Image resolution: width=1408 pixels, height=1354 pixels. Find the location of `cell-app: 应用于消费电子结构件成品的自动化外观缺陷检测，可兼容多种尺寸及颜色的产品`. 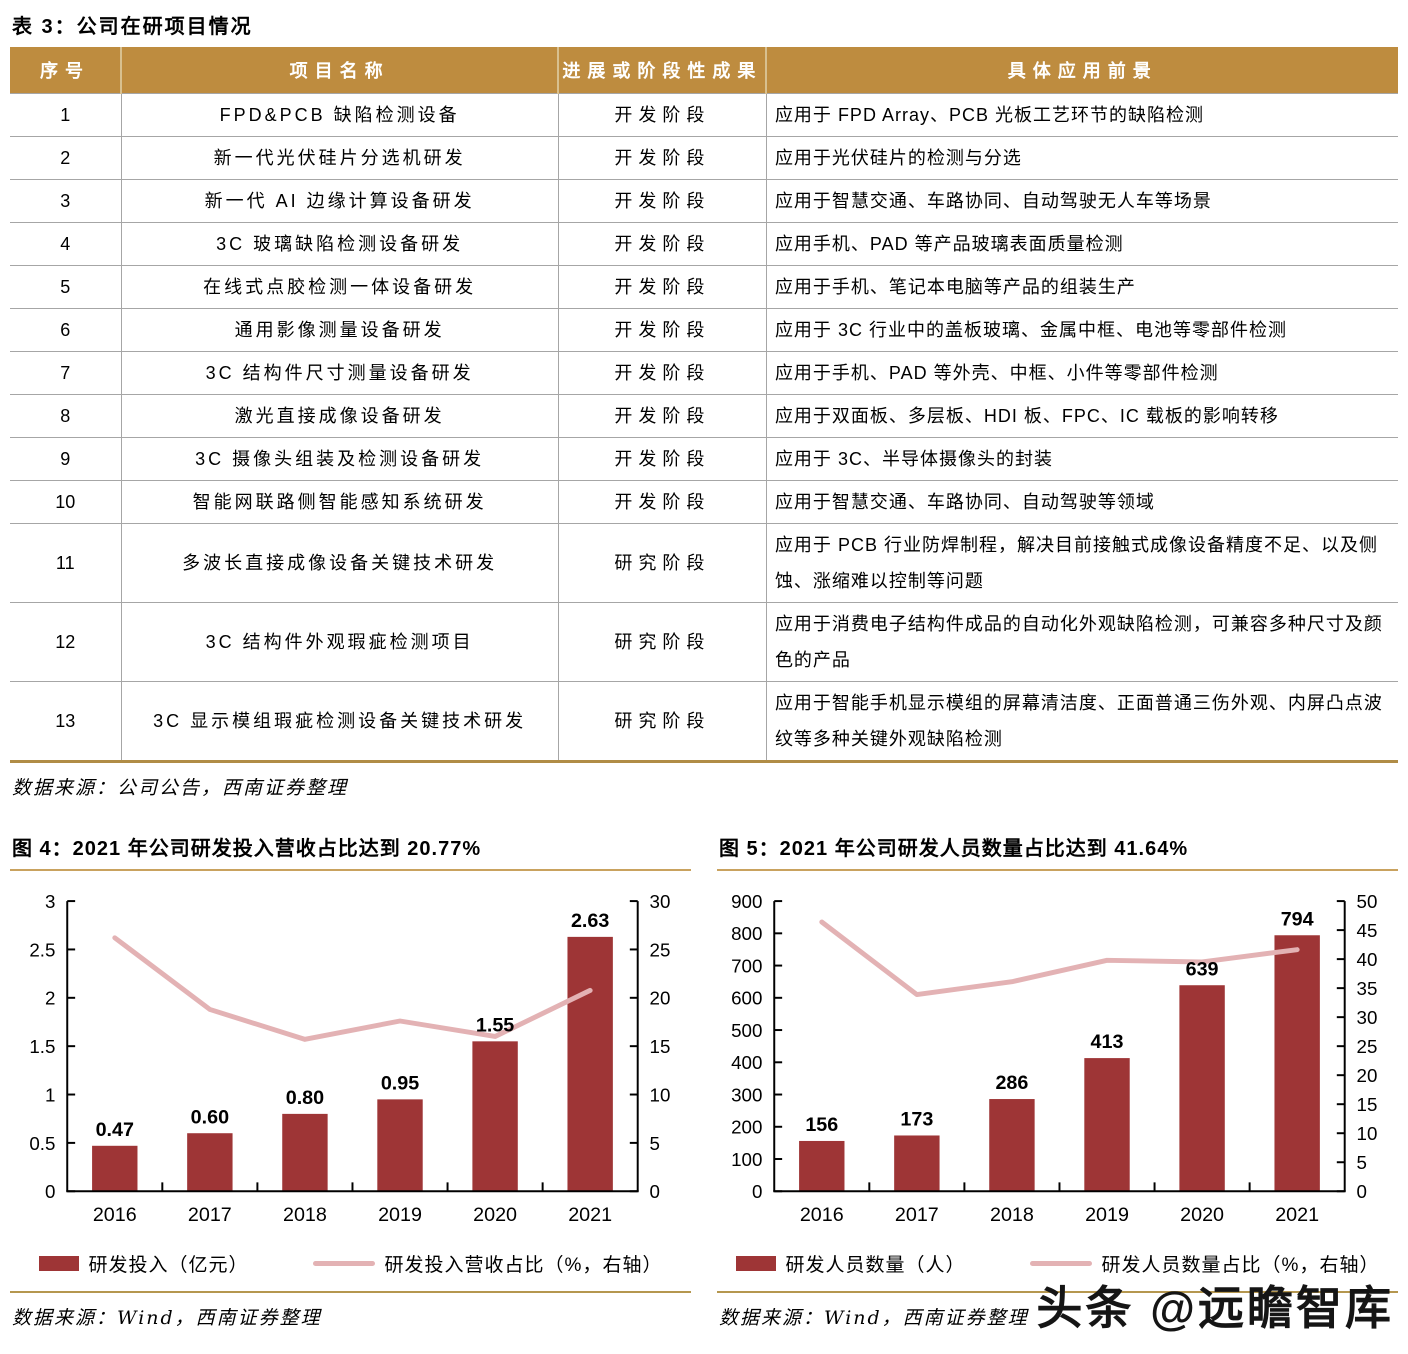

cell-app: 应用于消费电子结构件成品的自动化外观缺陷检测，可兼容多种尺寸及颜色的产品 is located at coordinates (1081, 641).